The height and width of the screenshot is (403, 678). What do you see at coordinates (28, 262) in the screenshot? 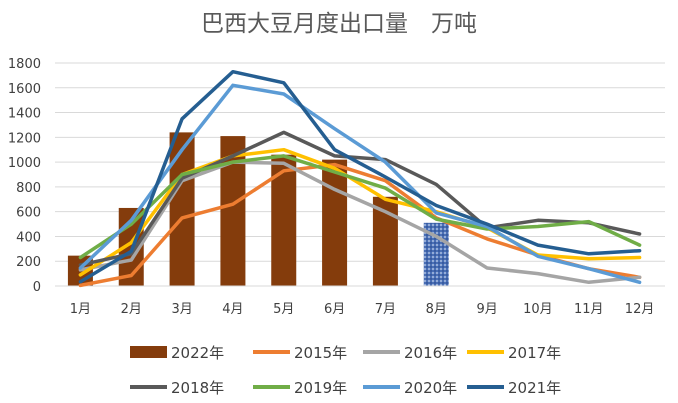
I see `y-tick-label: 200` at bounding box center [28, 262].